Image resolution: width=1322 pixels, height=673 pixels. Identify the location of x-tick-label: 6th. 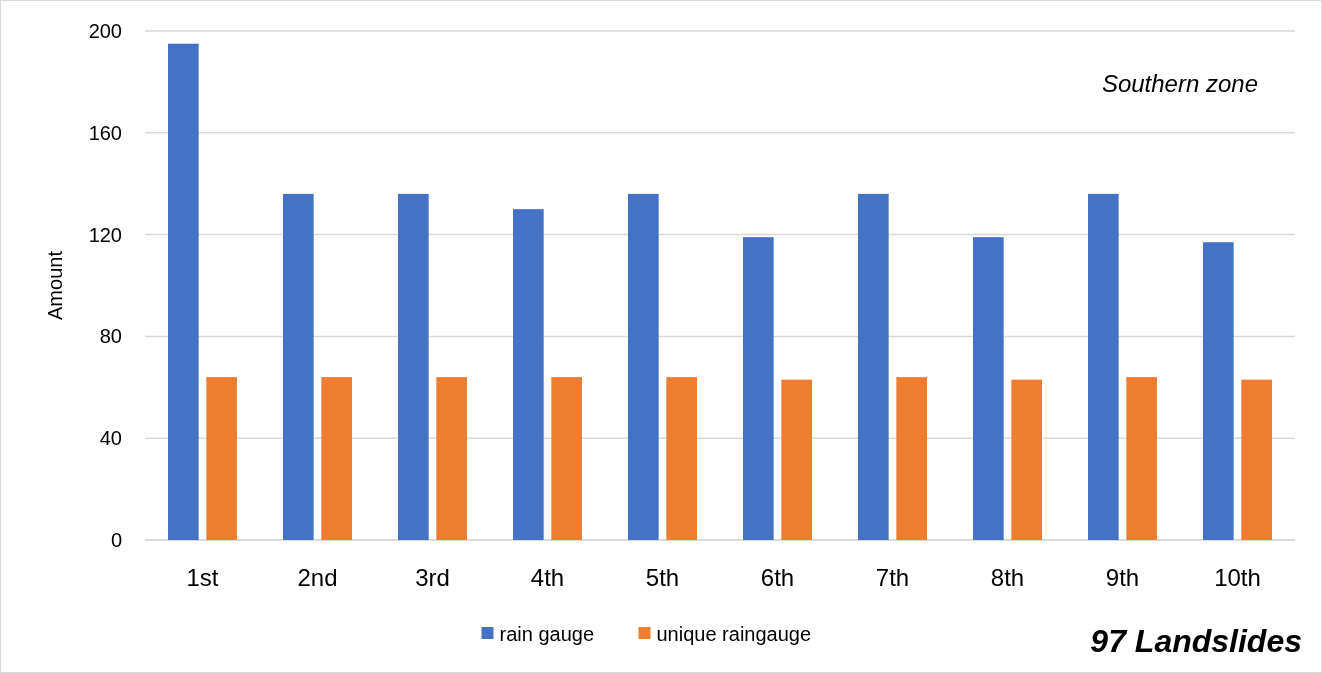
(777, 577).